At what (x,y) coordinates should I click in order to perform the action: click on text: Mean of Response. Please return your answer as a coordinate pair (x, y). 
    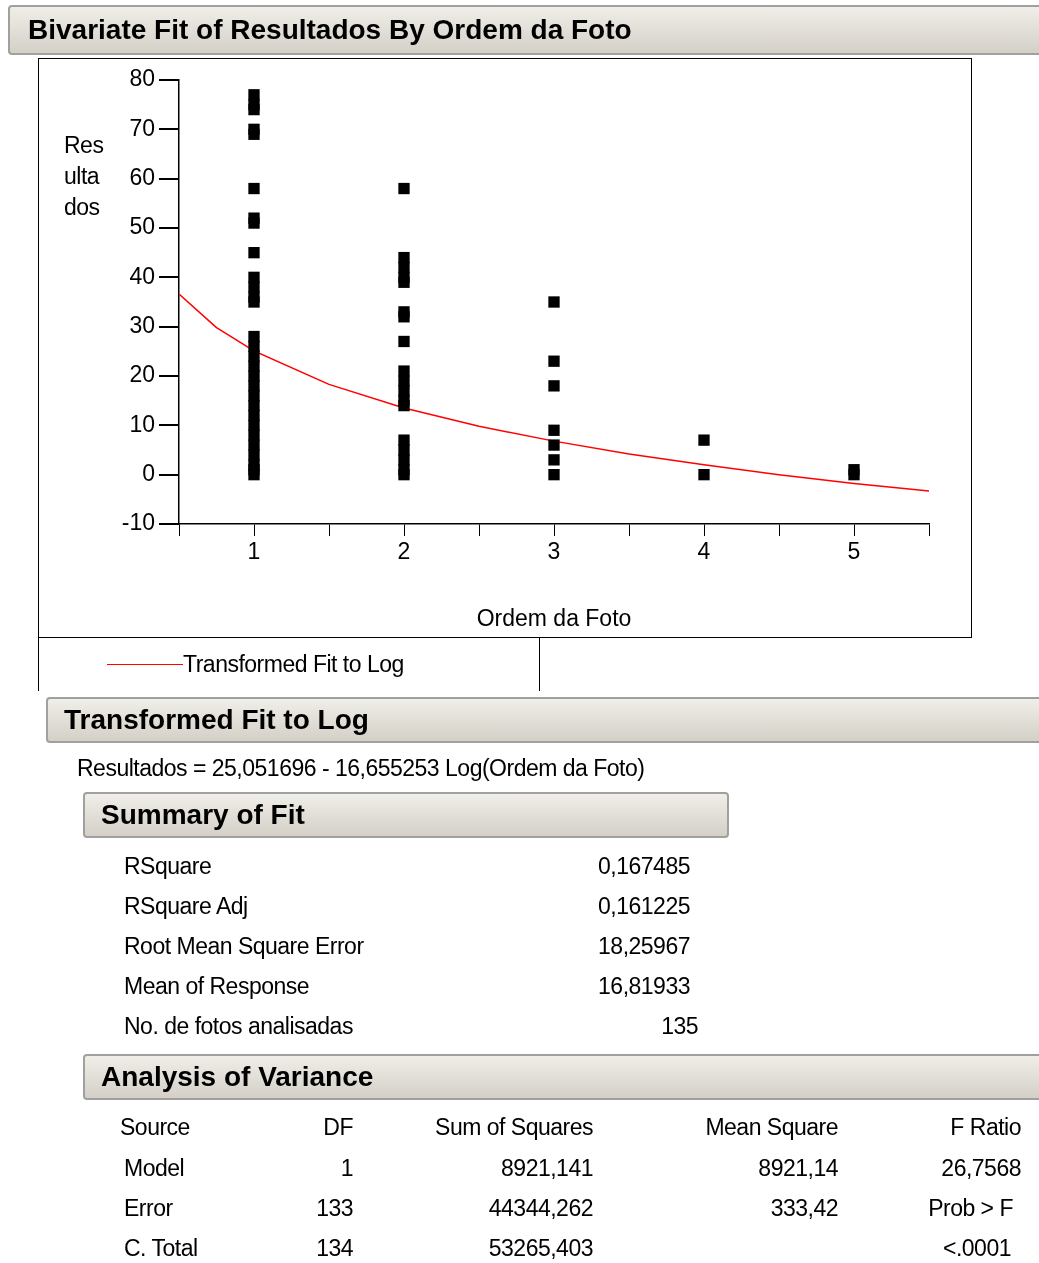
    Looking at the image, I should click on (217, 986).